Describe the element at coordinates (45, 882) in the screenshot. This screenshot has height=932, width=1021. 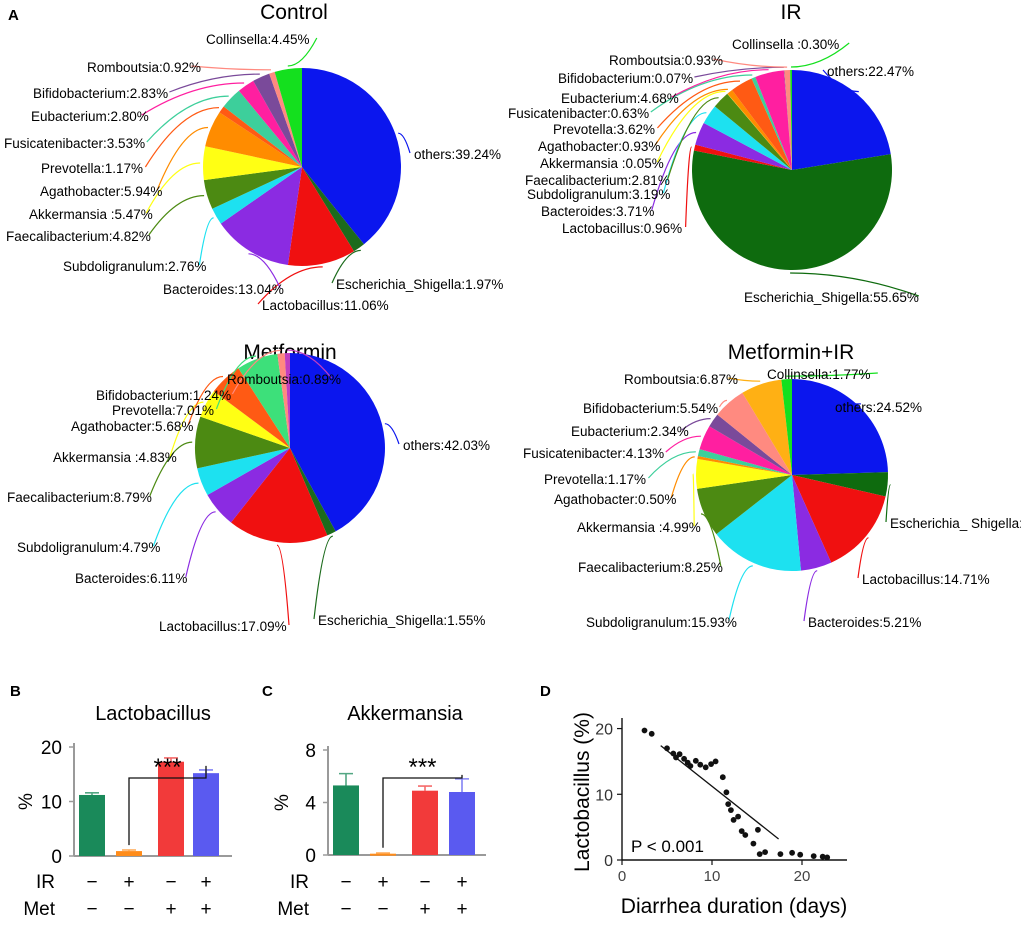
I see `bar-lactobacillus-row-label-ir: IR` at that location.